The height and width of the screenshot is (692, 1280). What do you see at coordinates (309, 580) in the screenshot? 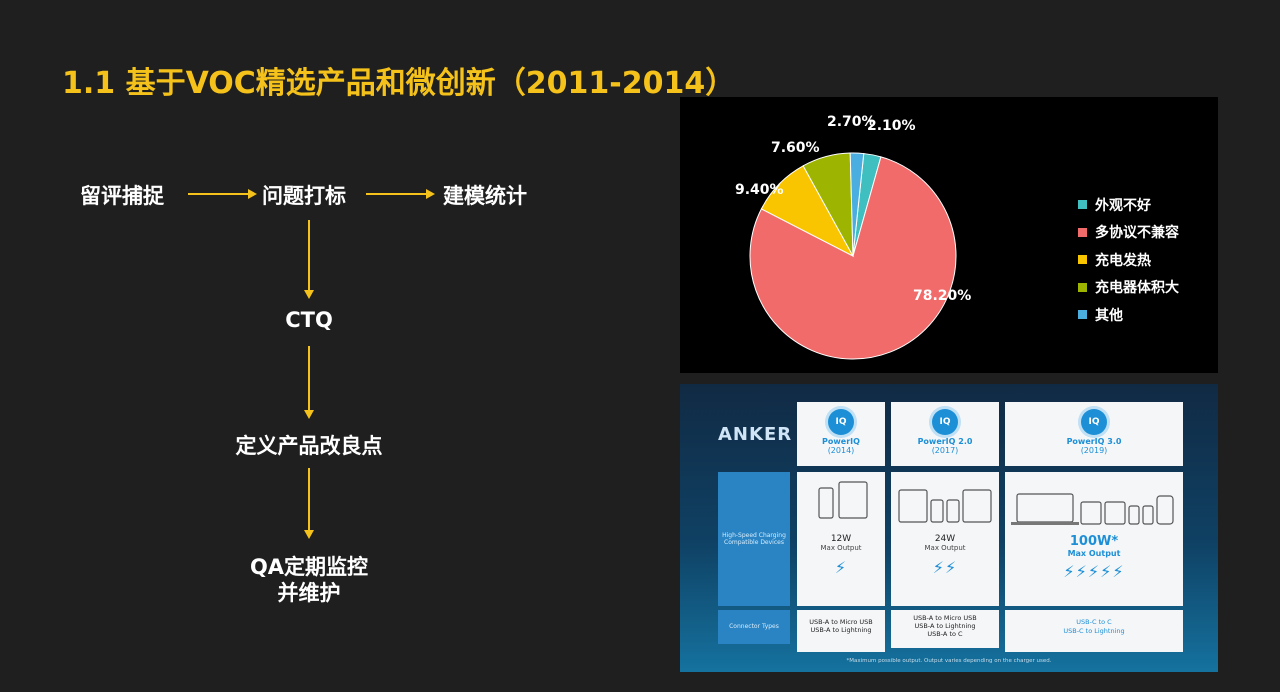
I see `flow-step-qa-monitor: QA定期监控 并维护` at bounding box center [309, 580].